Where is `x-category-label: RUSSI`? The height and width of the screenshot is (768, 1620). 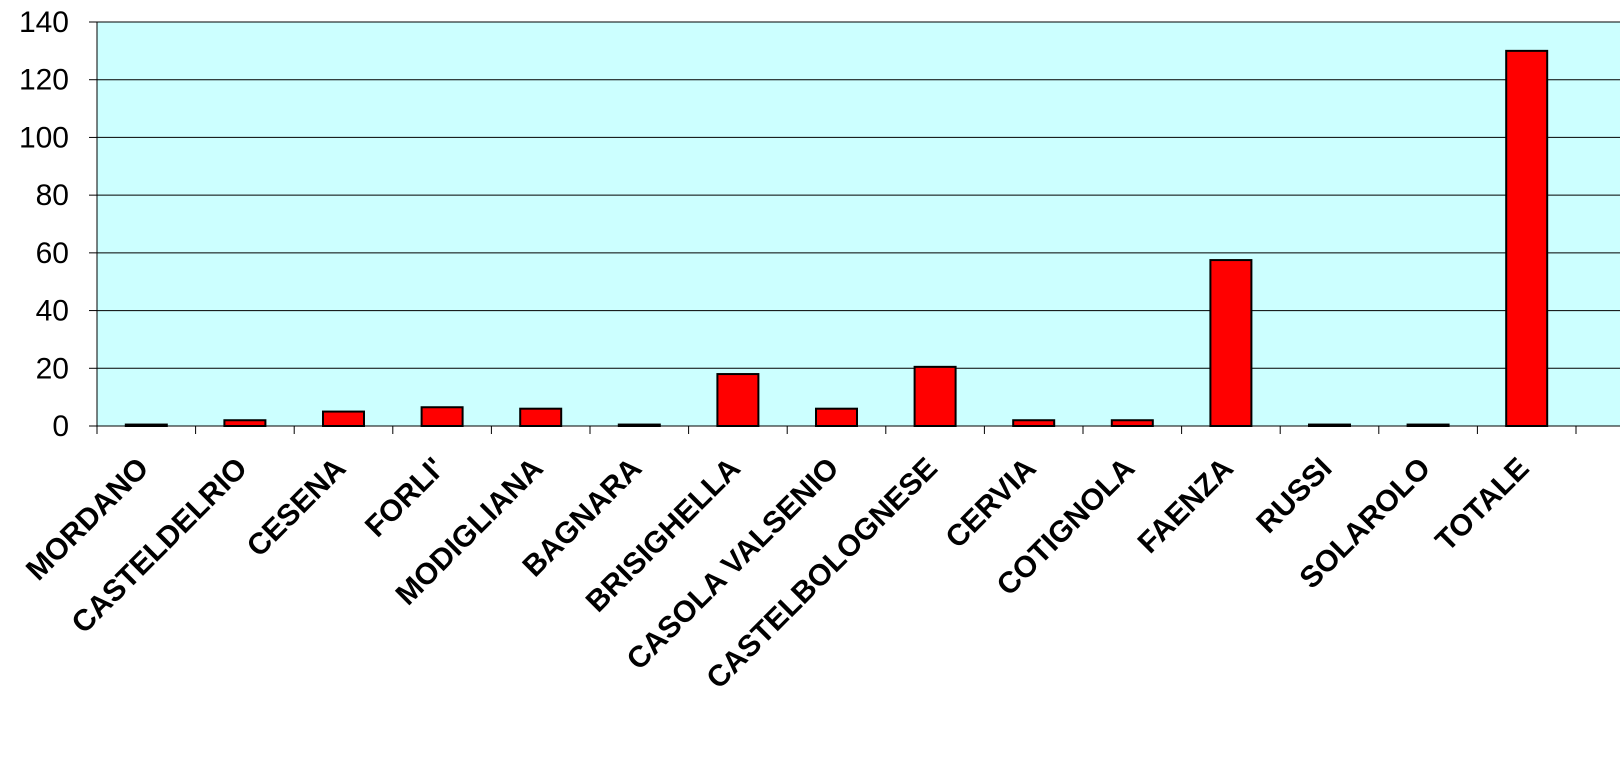
x-category-label: RUSSI is located at coordinates (1294, 496).